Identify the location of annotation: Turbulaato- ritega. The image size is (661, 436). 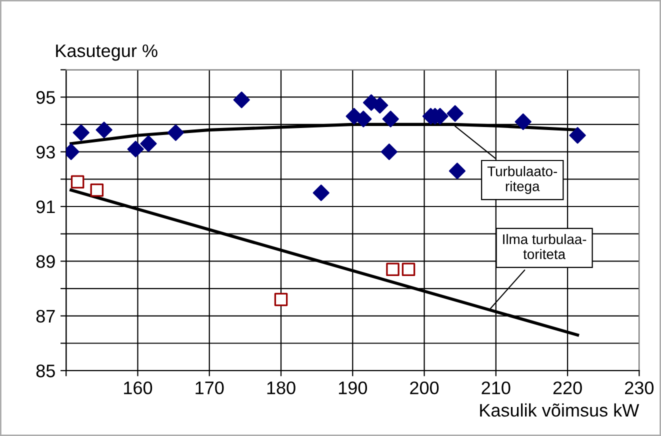
(522, 180).